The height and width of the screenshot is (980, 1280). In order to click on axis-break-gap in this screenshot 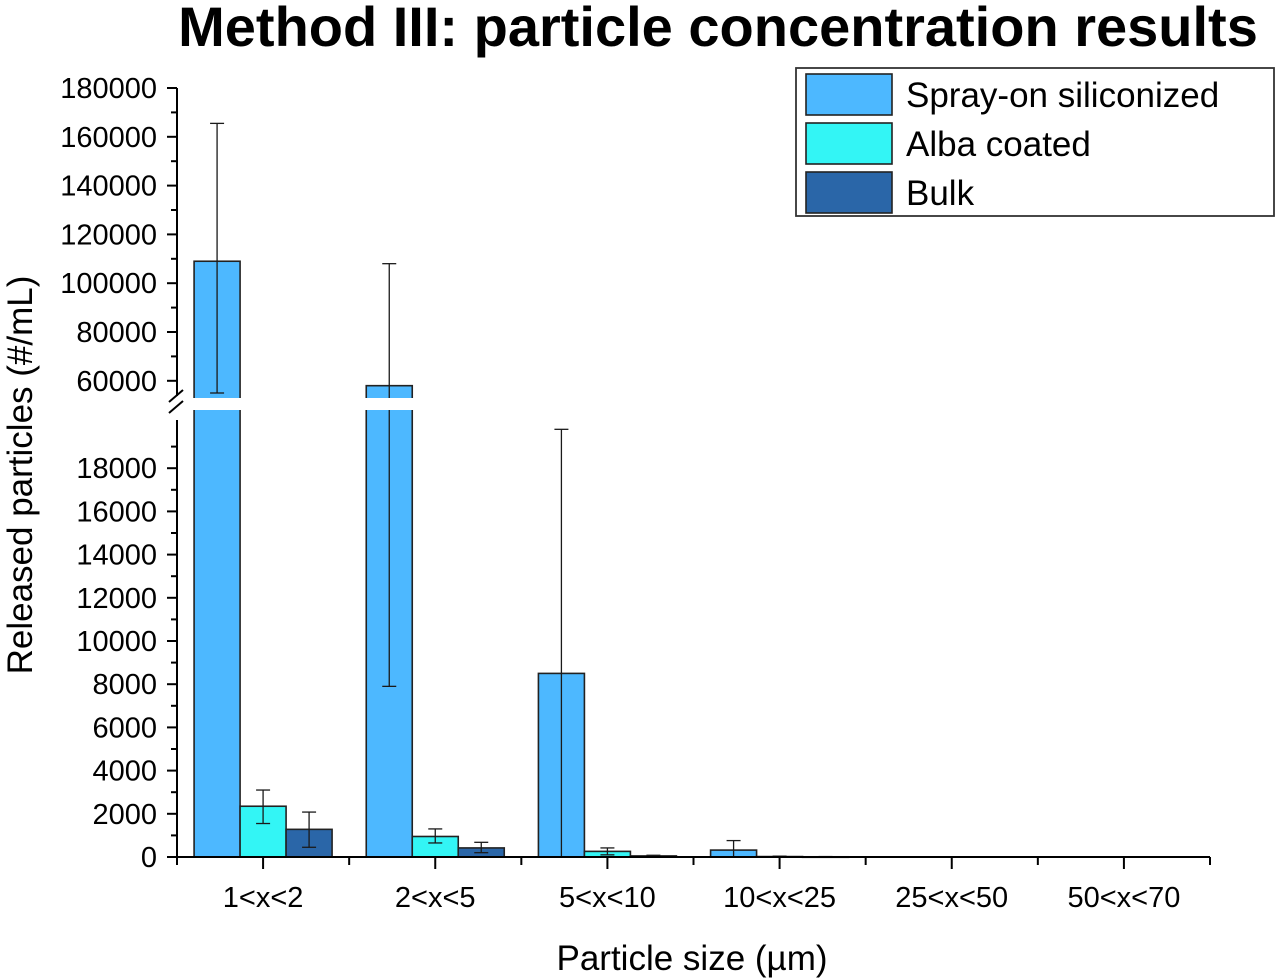, I will do `click(293, 404)`.